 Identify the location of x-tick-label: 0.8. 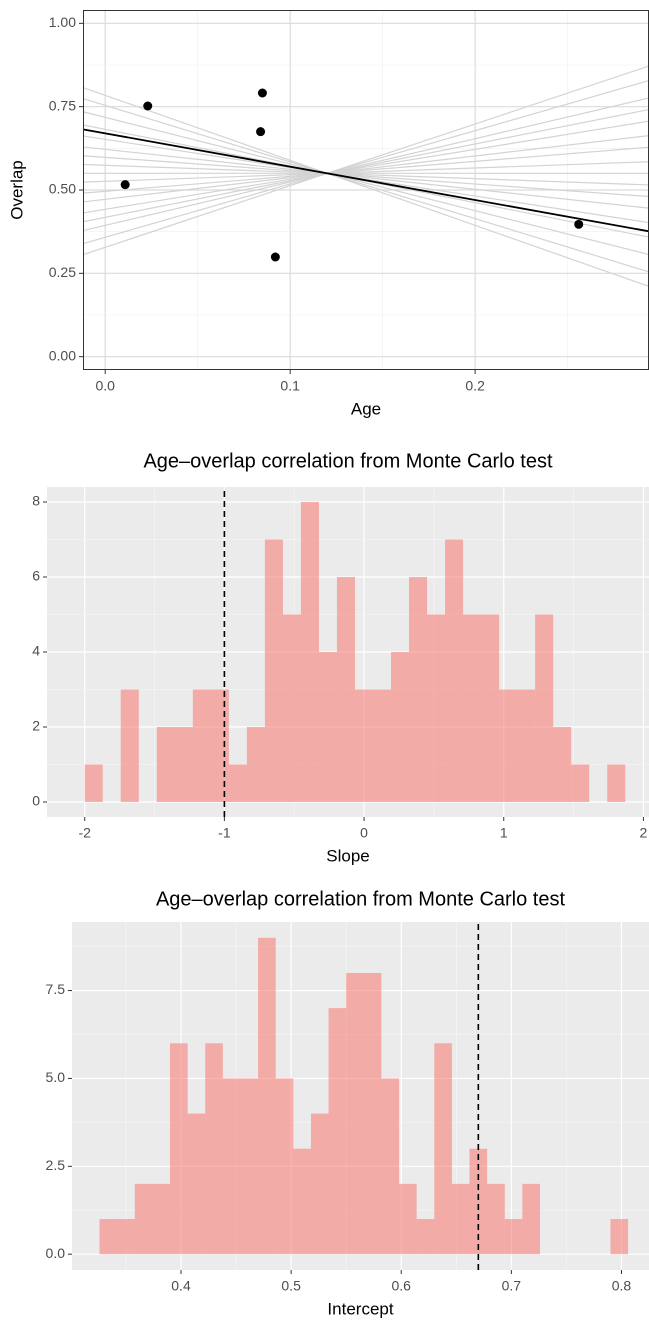
(622, 1286).